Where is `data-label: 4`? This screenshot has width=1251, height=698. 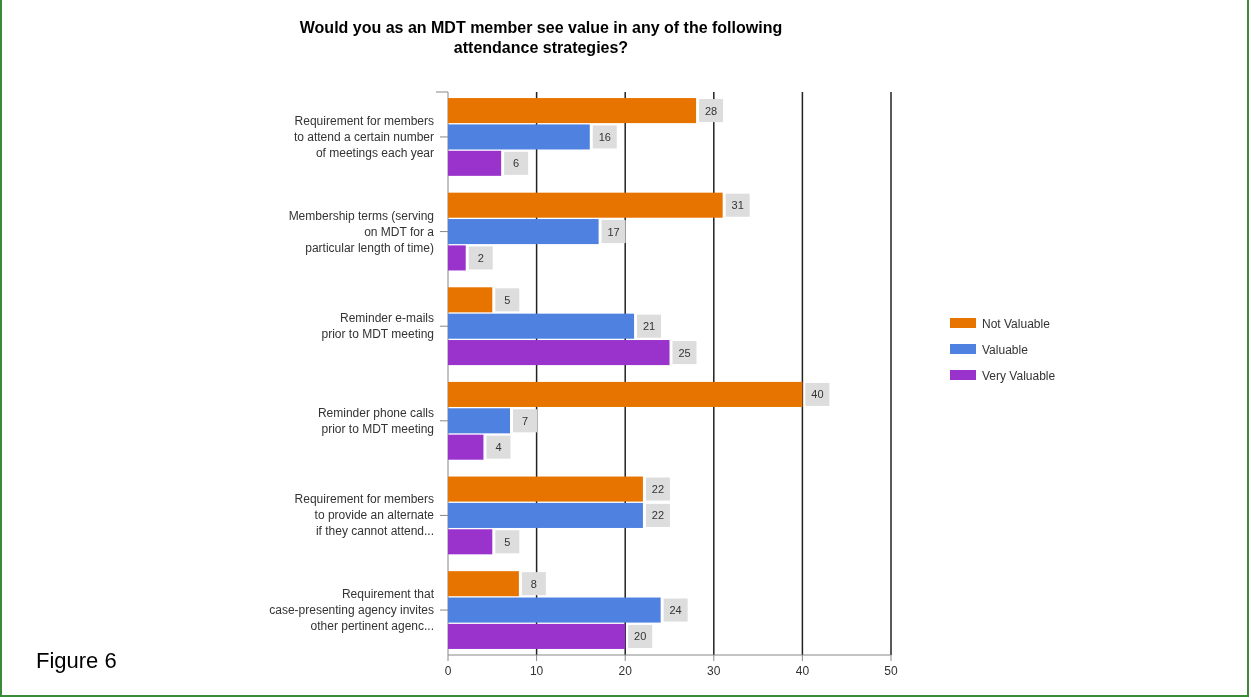
data-label: 4 is located at coordinates (498, 447).